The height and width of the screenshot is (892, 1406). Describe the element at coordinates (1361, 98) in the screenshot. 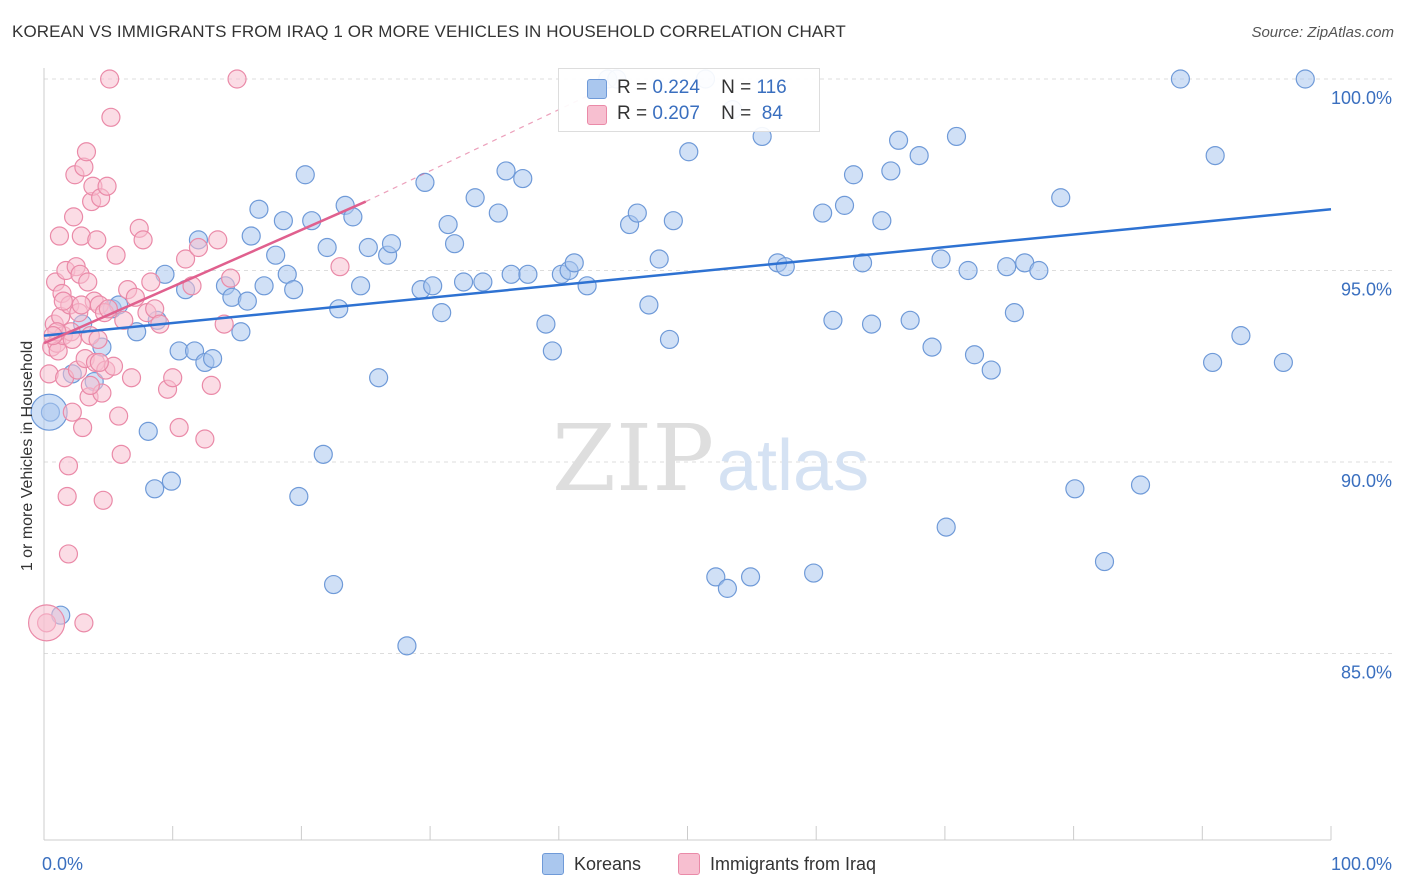

I see `y-tick-label: 100.0%` at that location.